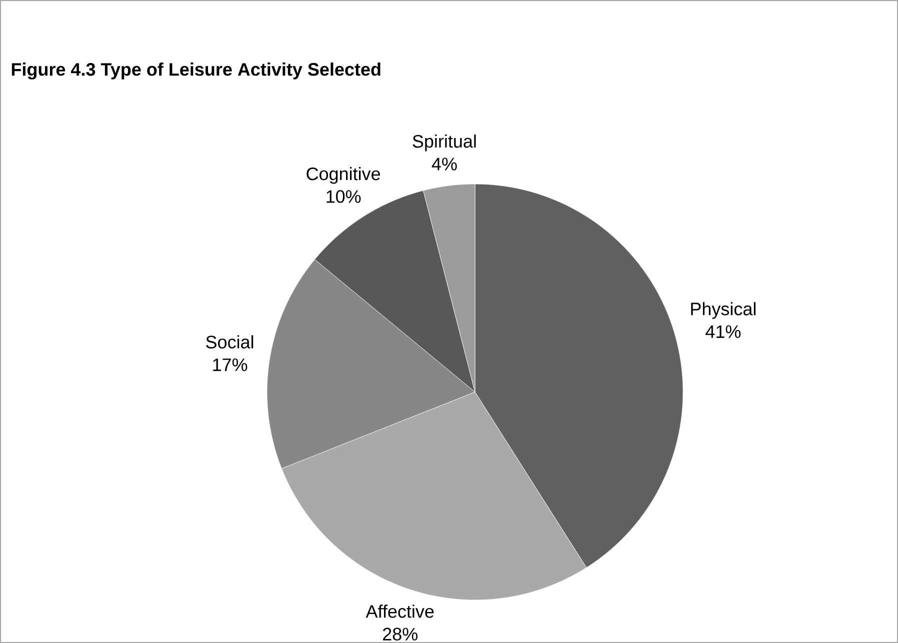 This screenshot has height=643, width=898. I want to click on slice-label: Physical, so click(723, 310).